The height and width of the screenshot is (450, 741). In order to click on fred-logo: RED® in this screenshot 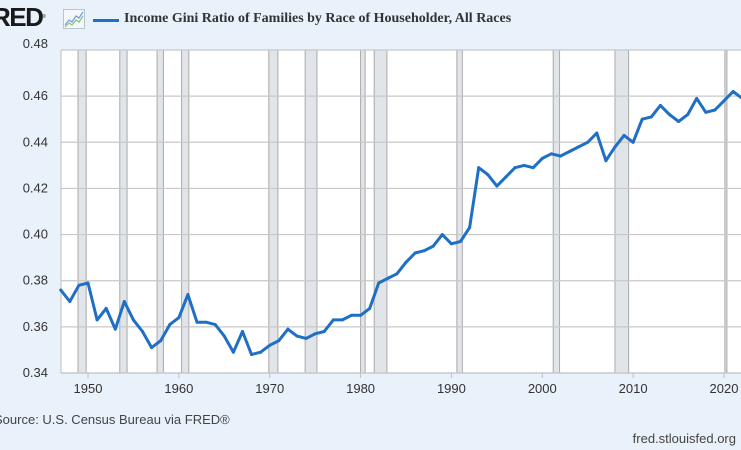, I will do `click(23, 17)`.